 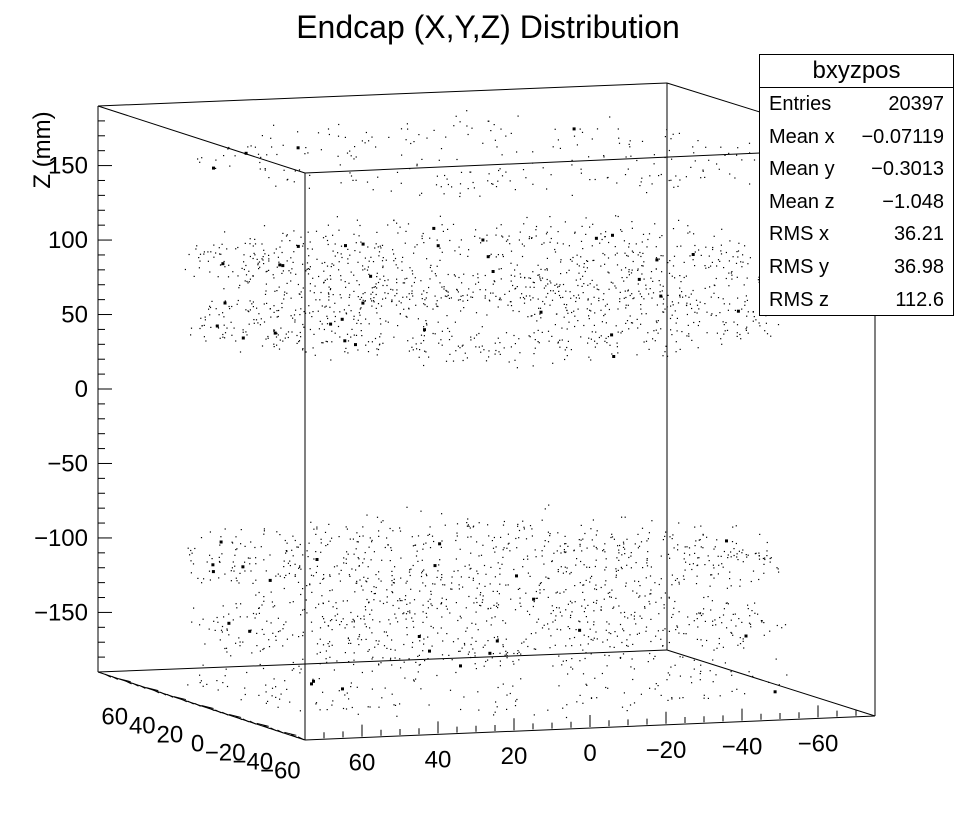 What do you see at coordinates (488, 27) in the screenshot?
I see `chart-title: Endcap (X,Y,Z) Distribution` at bounding box center [488, 27].